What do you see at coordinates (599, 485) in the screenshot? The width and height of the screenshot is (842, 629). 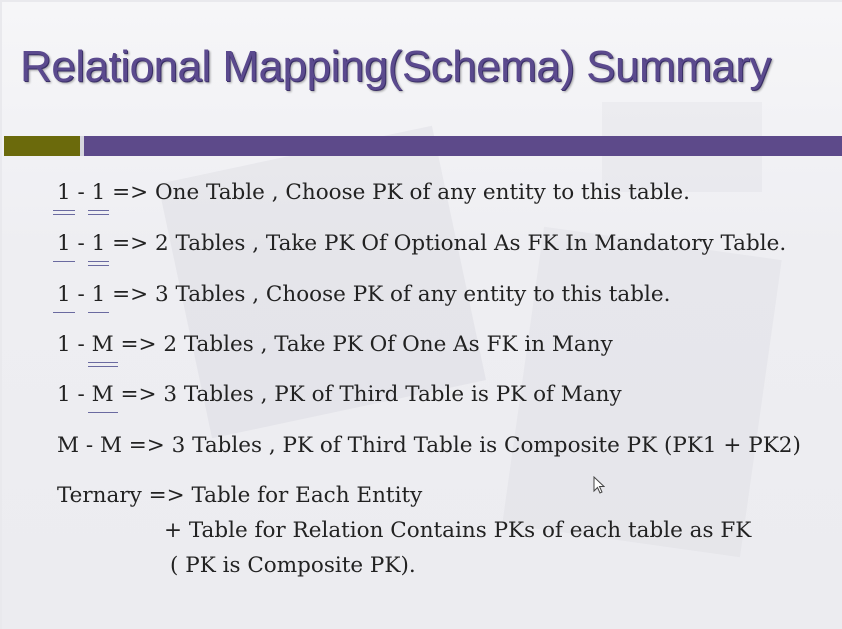 I see `mouse-pointer-icon` at bounding box center [599, 485].